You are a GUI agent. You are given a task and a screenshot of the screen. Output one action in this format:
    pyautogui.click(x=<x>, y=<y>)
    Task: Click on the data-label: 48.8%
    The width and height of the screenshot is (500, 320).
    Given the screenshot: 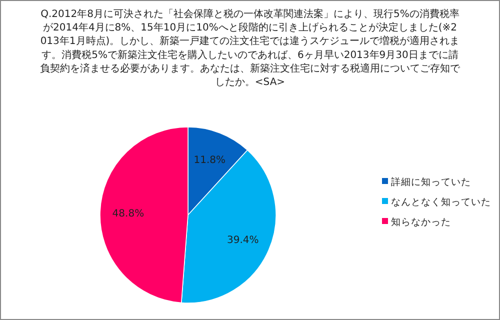 What is the action you would take?
    pyautogui.click(x=128, y=214)
    